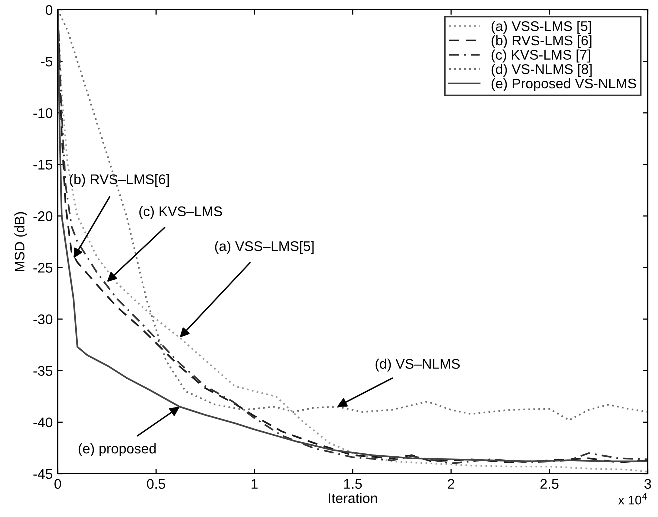  What do you see at coordinates (43, 371) in the screenshot?
I see `y-tick-label: -35` at bounding box center [43, 371].